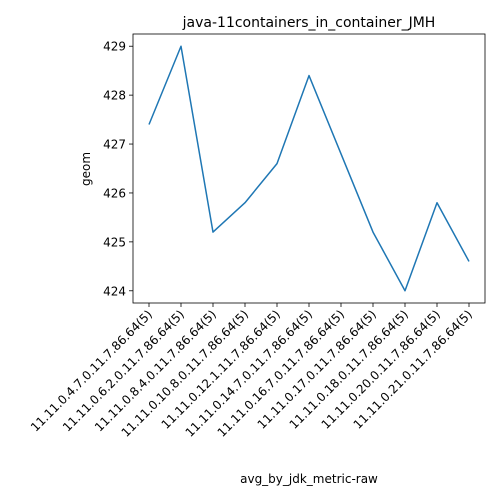  Describe the element at coordinates (114, 47) in the screenshot. I see `y-tick-label: 429` at that location.